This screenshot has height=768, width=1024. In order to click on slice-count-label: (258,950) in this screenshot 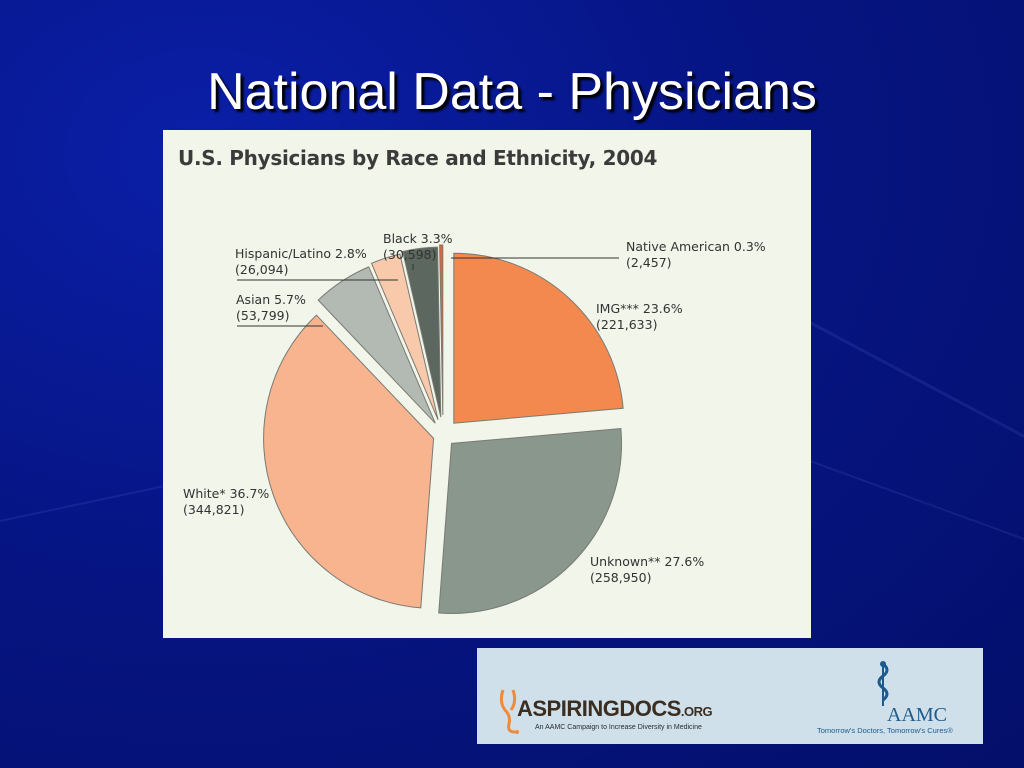, I will do `click(620, 577)`.